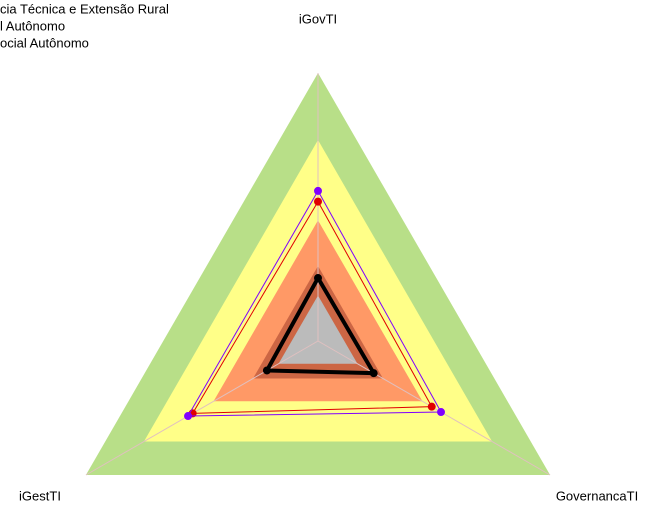  I want to click on legend-label: l Autônomo, so click(32, 25).